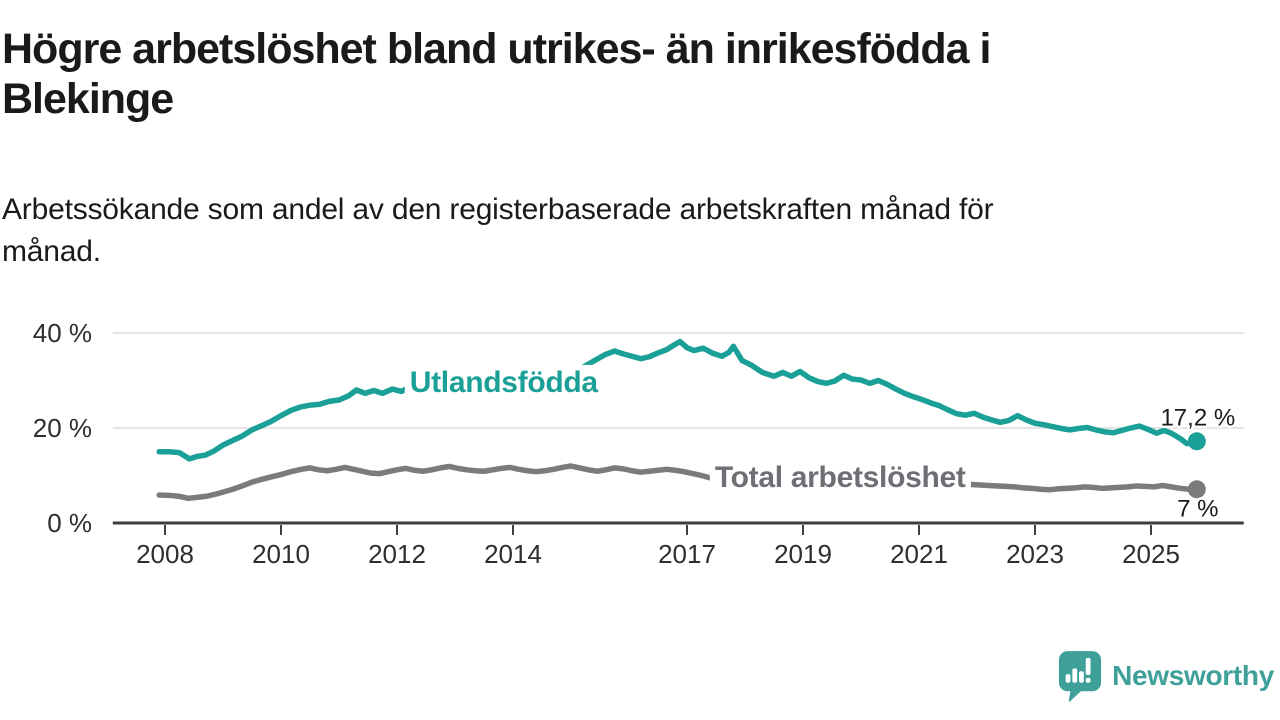 The image size is (1280, 720). What do you see at coordinates (1088, 666) in the screenshot?
I see `exclamation-bar` at bounding box center [1088, 666].